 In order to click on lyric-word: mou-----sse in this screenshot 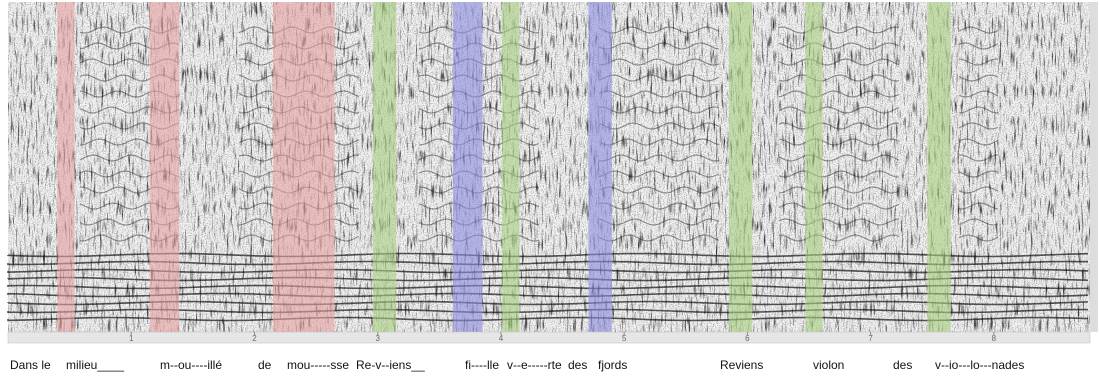, I will do `click(318, 365)`.